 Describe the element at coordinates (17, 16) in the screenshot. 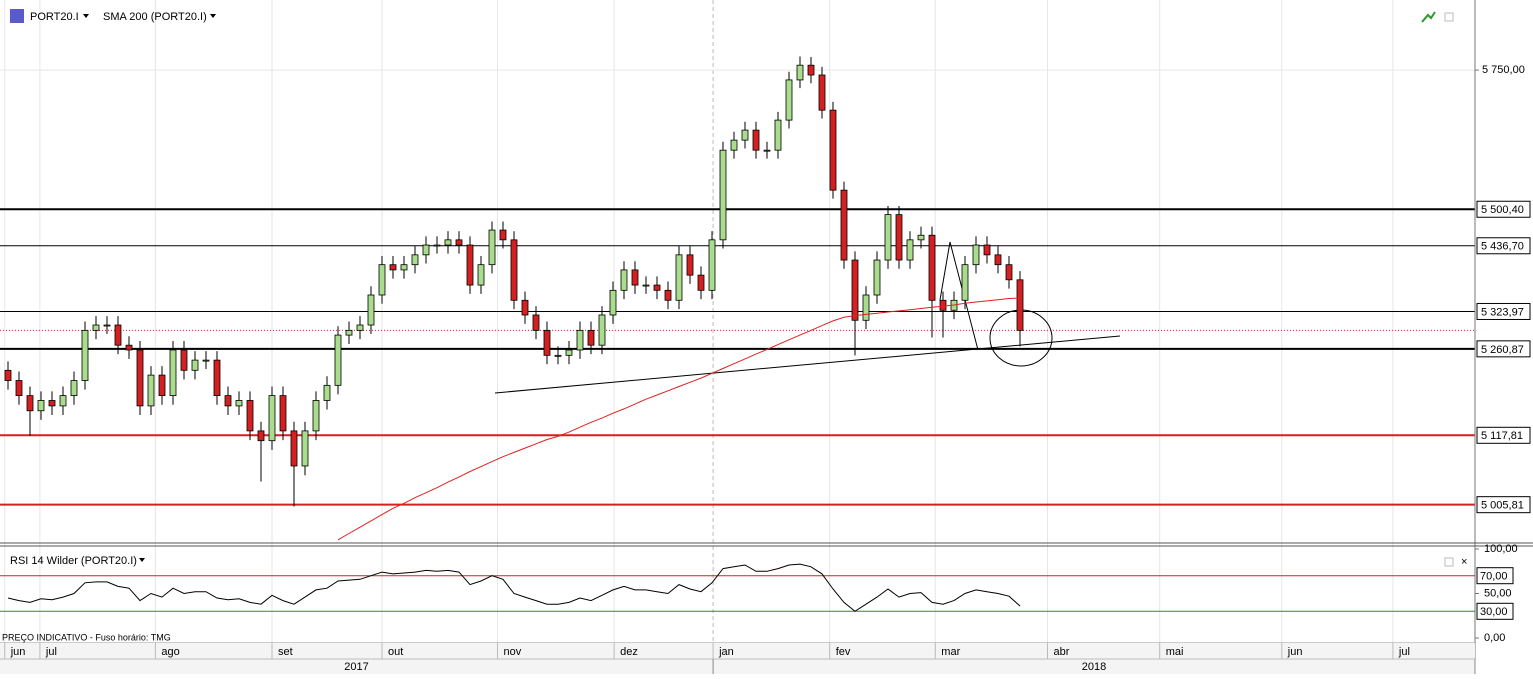

I see `symbol-icon` at that location.